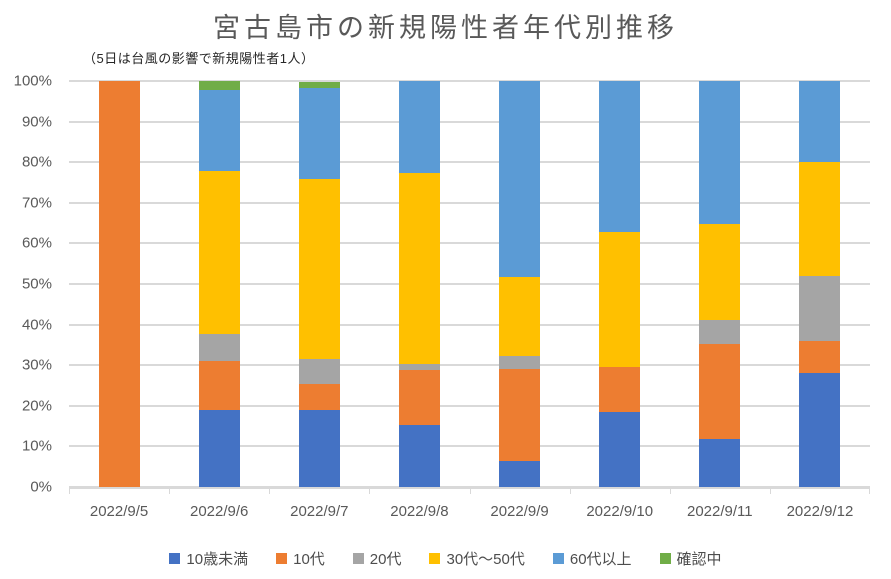 Image resolution: width=891 pixels, height=579 pixels. I want to click on bar-2022/9/11, so click(720, 284).